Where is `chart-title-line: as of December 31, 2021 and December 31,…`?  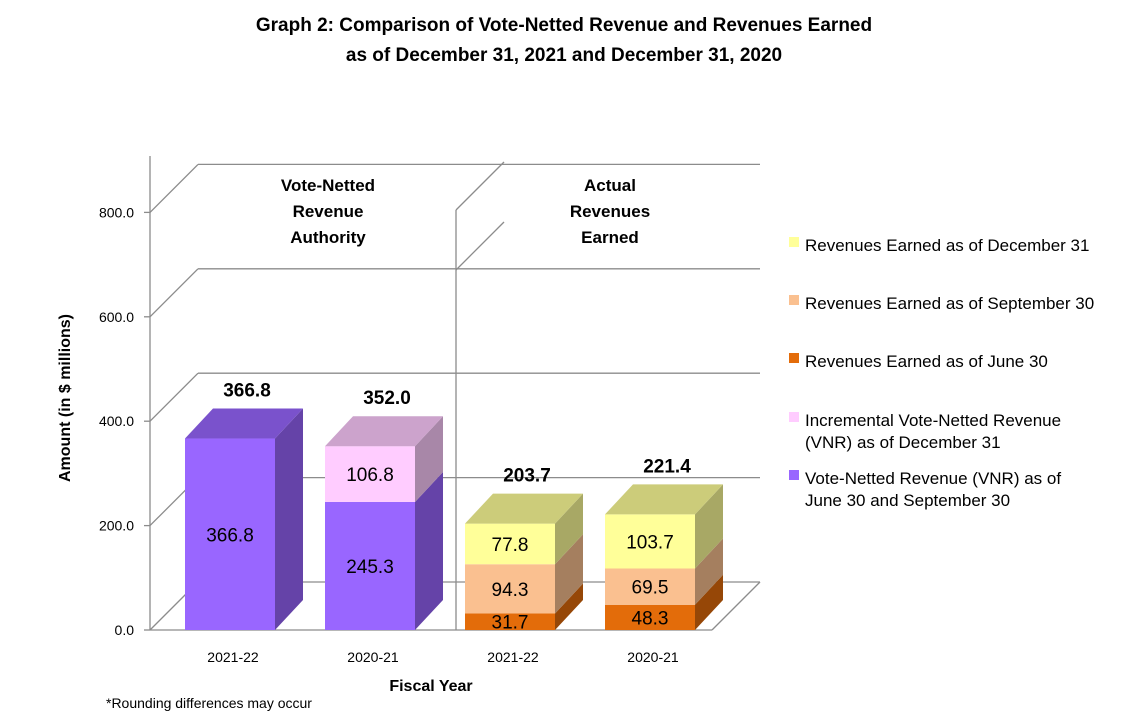 chart-title-line: as of December 31, 2021 and December 31,… is located at coordinates (564, 55).